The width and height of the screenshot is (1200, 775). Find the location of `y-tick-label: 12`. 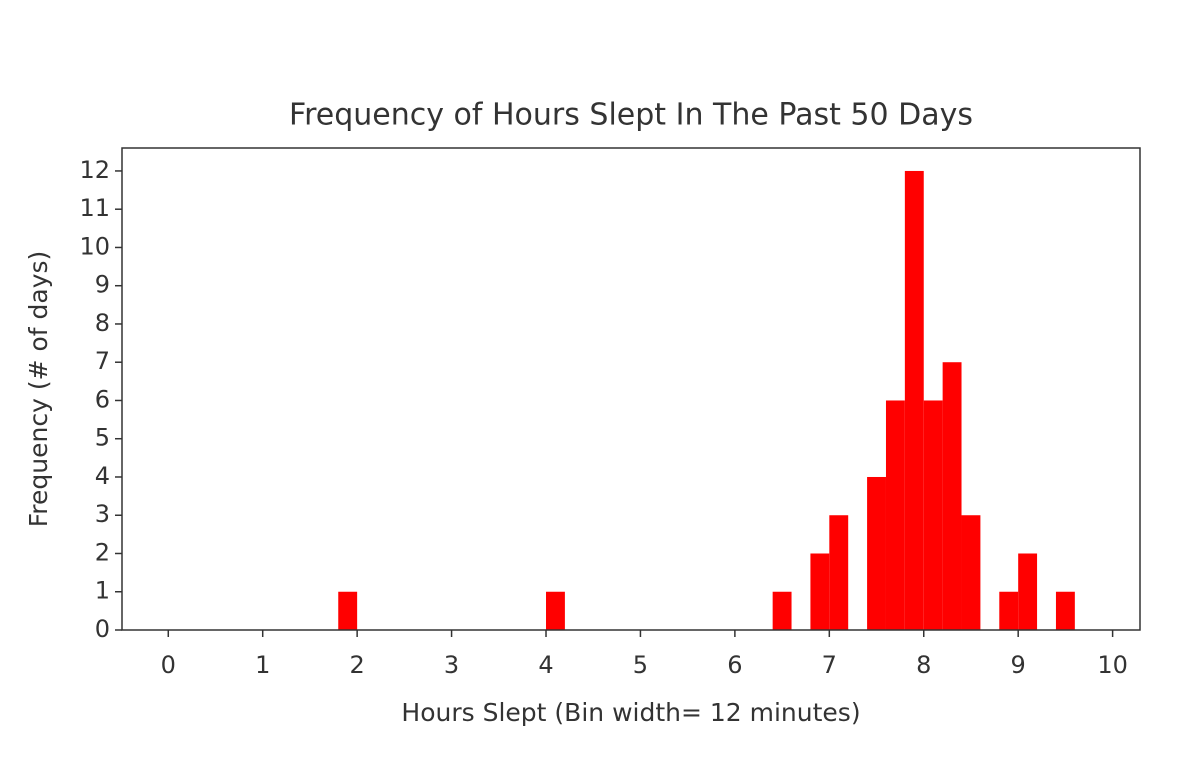

y-tick-label: 12 is located at coordinates (94, 170).